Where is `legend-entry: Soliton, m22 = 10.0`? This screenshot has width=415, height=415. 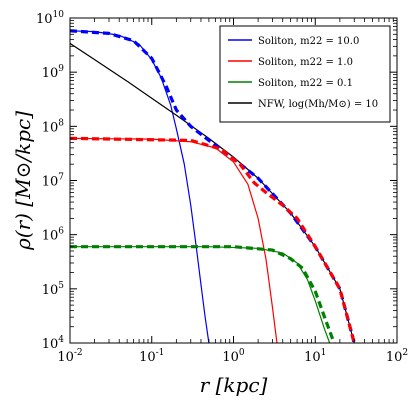
legend-entry: Soliton, m22 = 10.0 is located at coordinates (308, 41).